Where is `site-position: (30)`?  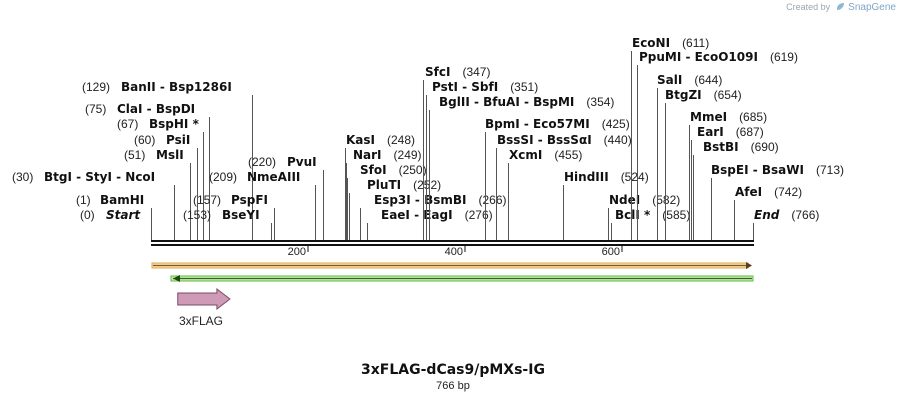 site-position: (30) is located at coordinates (22, 177).